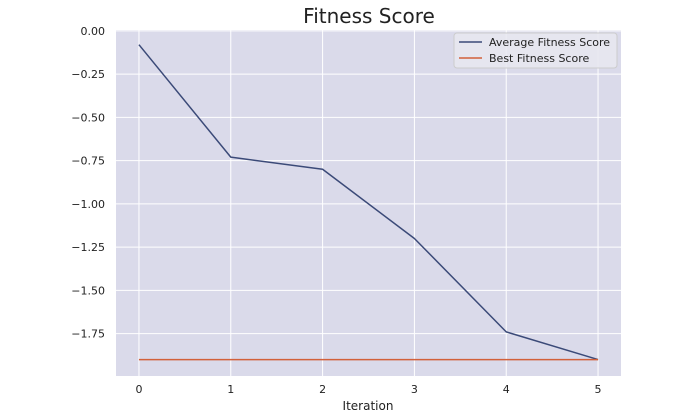 This screenshot has height=420, width=695. Describe the element at coordinates (506, 389) in the screenshot. I see `x-tick-label-4: 4` at that location.